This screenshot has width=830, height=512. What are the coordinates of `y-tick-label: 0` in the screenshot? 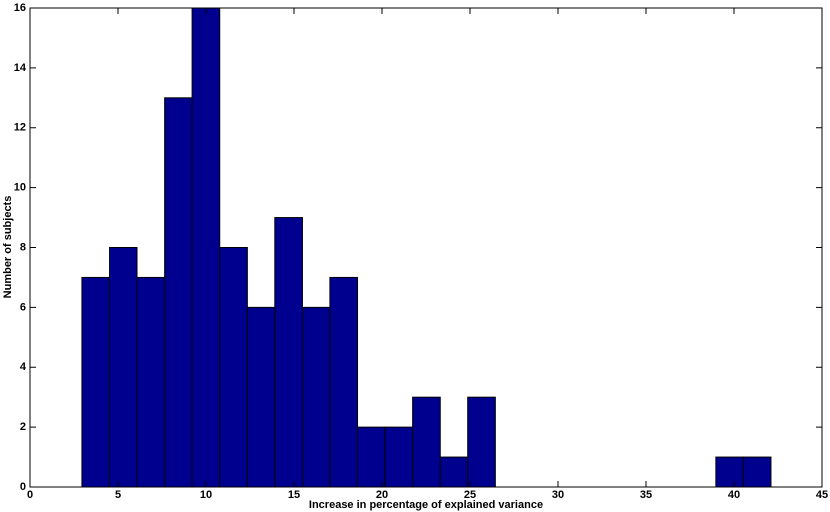 It's located at (23, 487).